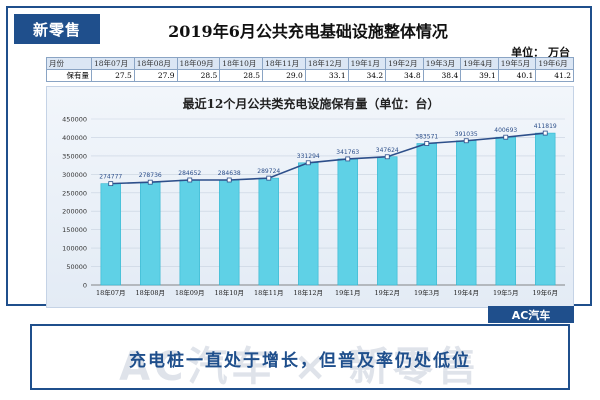 Image resolution: width=600 pixels, height=400 pixels. What do you see at coordinates (85, 286) in the screenshot?
I see `y-tick-label: 0` at bounding box center [85, 286].